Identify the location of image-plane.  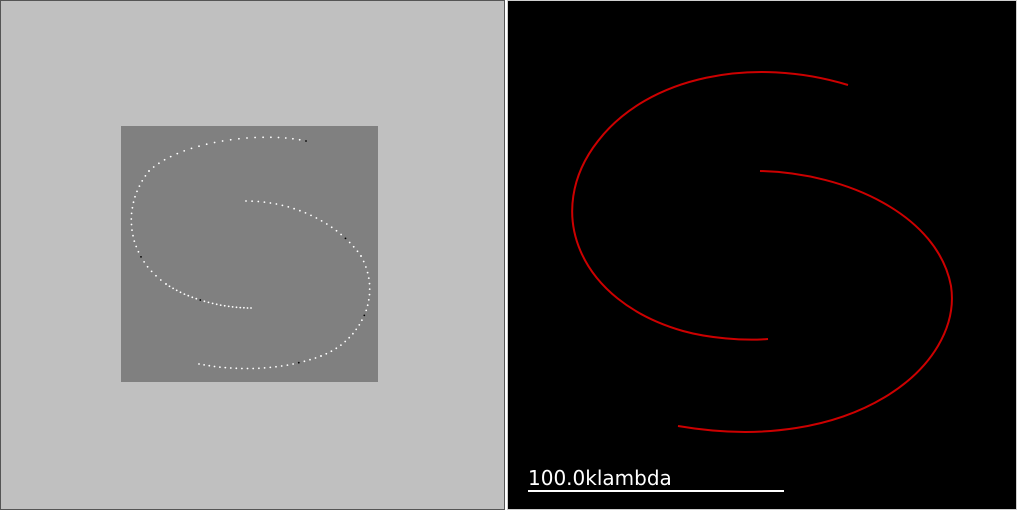
(249, 254).